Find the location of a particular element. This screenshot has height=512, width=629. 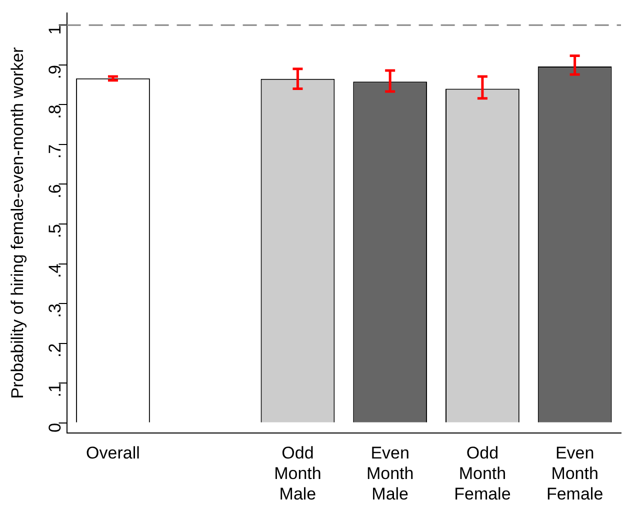

y-tick-label: .8 is located at coordinates (54, 111).